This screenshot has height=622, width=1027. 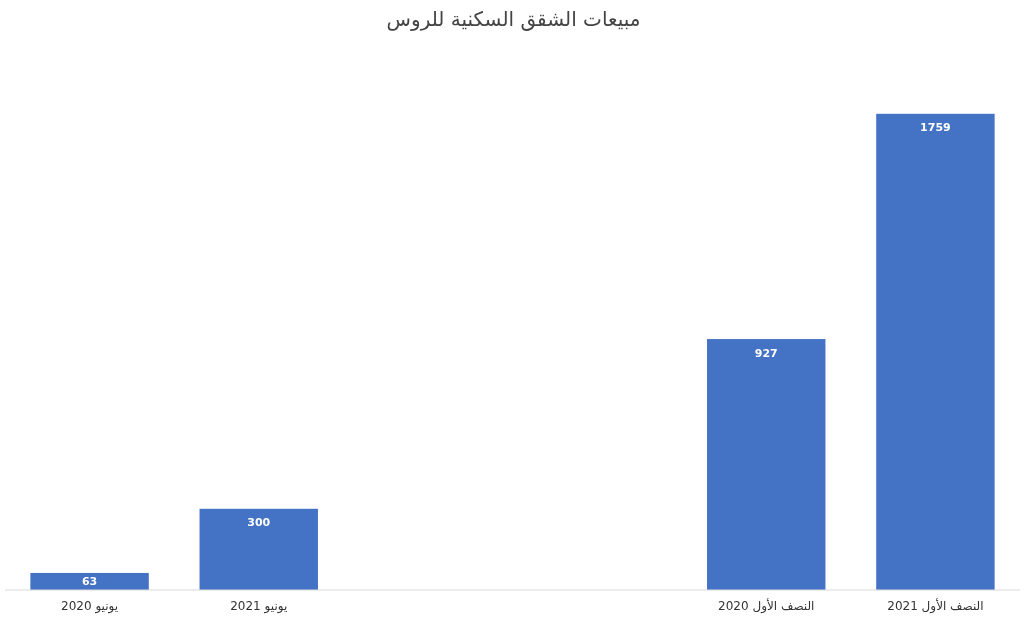 I want to click on data-label: 1759, so click(x=935, y=128).